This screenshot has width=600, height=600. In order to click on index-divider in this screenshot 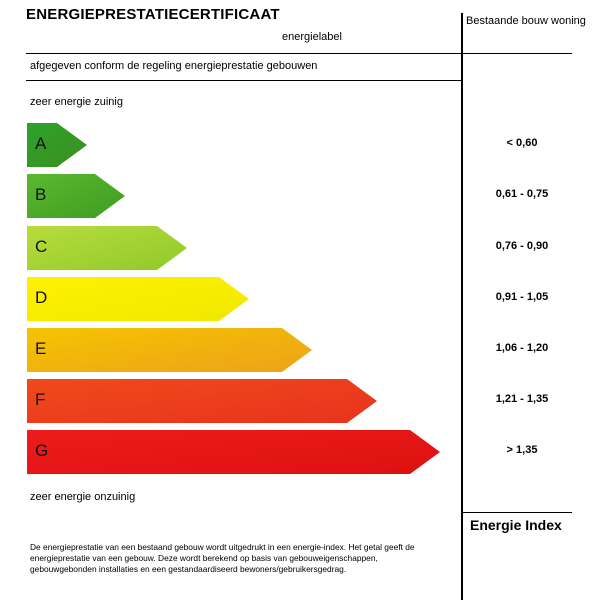, I will do `click(517, 512)`.